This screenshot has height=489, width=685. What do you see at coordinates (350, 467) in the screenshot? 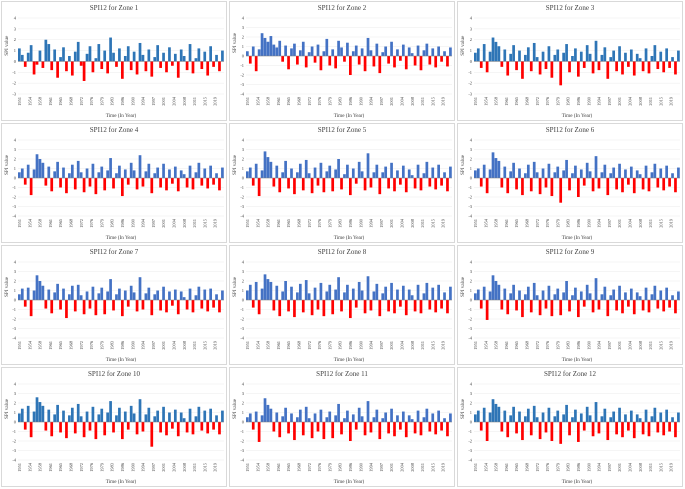
I see `x-tick-label: 1986` at bounding box center [350, 467].